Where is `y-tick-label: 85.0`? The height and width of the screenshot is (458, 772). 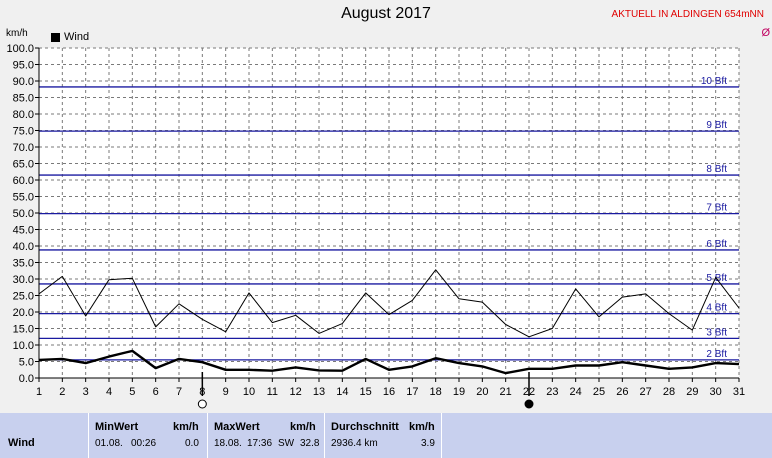
y-tick-label: 85.0 is located at coordinates (23, 99).